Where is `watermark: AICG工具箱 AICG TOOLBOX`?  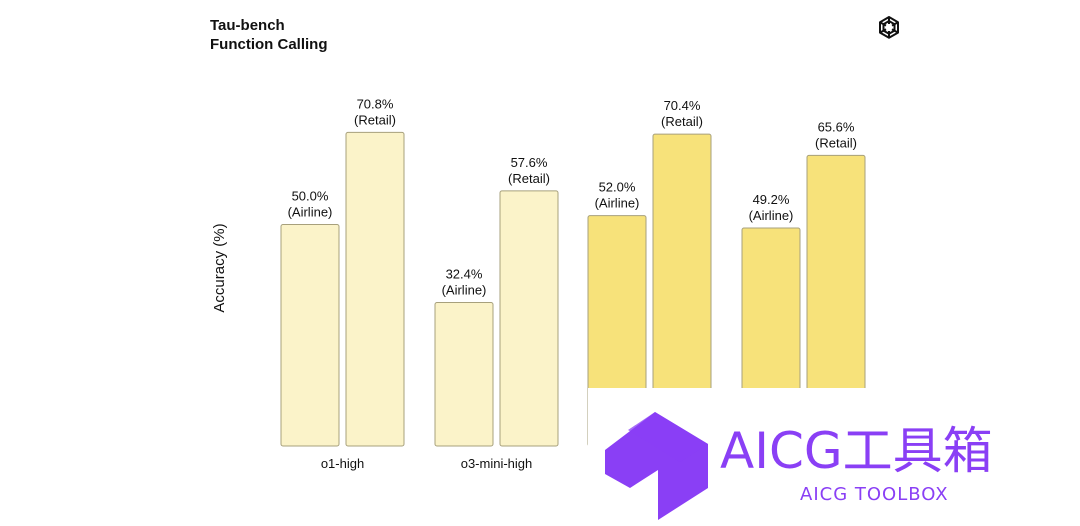 watermark: AICG工具箱 AICG TOOLBOX is located at coordinates (834, 457).